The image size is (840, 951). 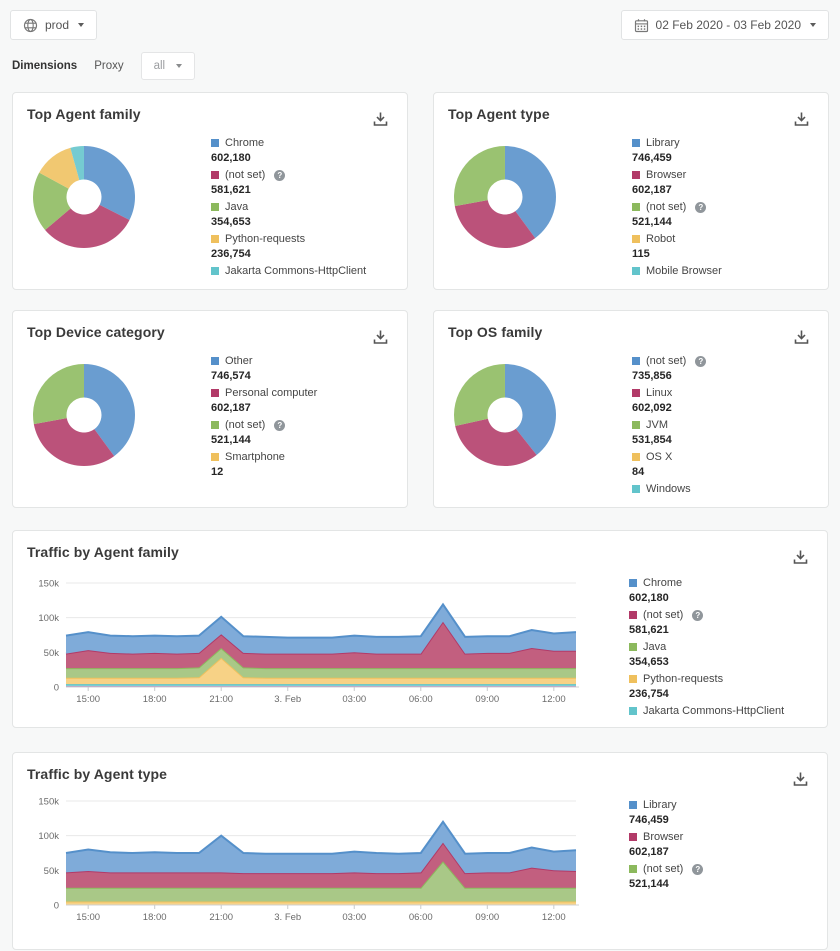 I want to click on svg-text: 03:00, so click(x=354, y=699).